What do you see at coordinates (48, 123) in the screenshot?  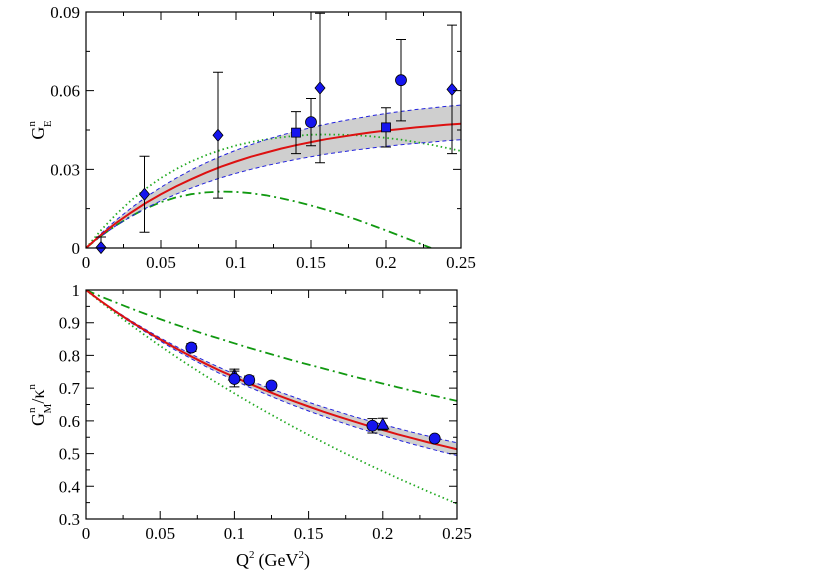 I see `top-y-label-sub: E` at bounding box center [48, 123].